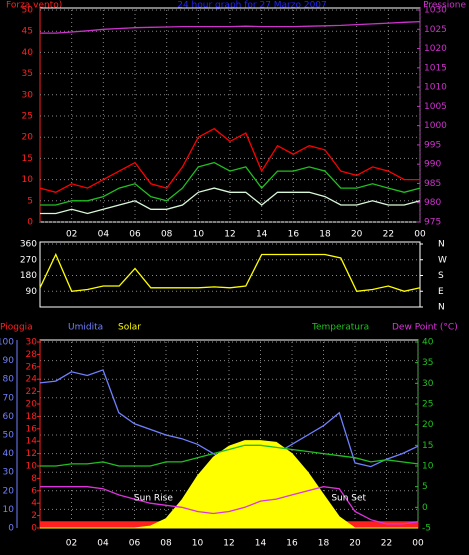 The width and height of the screenshot is (469, 555). Describe the element at coordinates (27, 32) in the screenshot. I see `y-tick-label: 45` at that location.